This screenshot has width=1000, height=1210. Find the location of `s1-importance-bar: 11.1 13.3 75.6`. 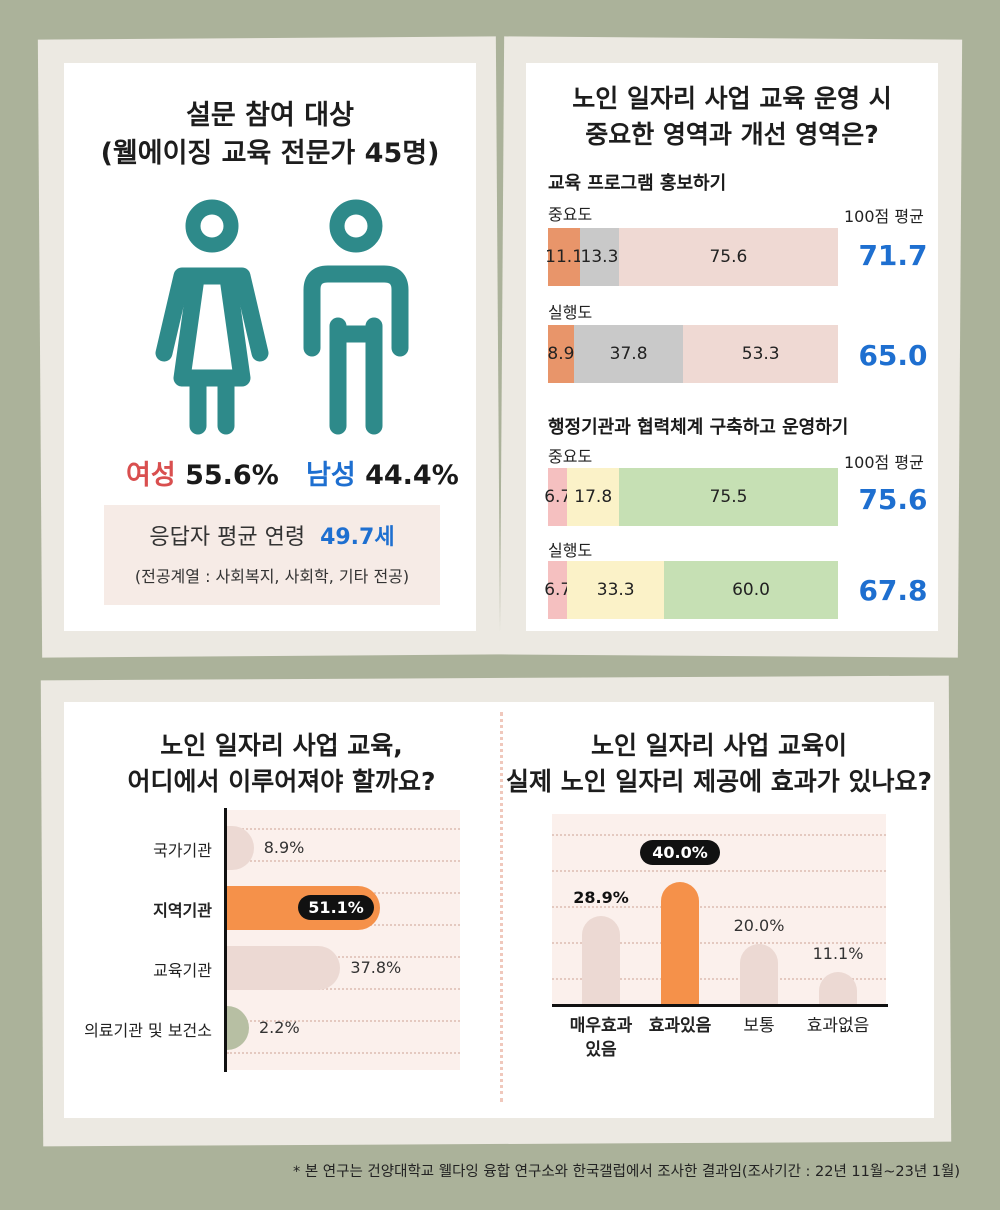

s1-importance-bar: 11.1 13.3 75.6 is located at coordinates (691, 257).